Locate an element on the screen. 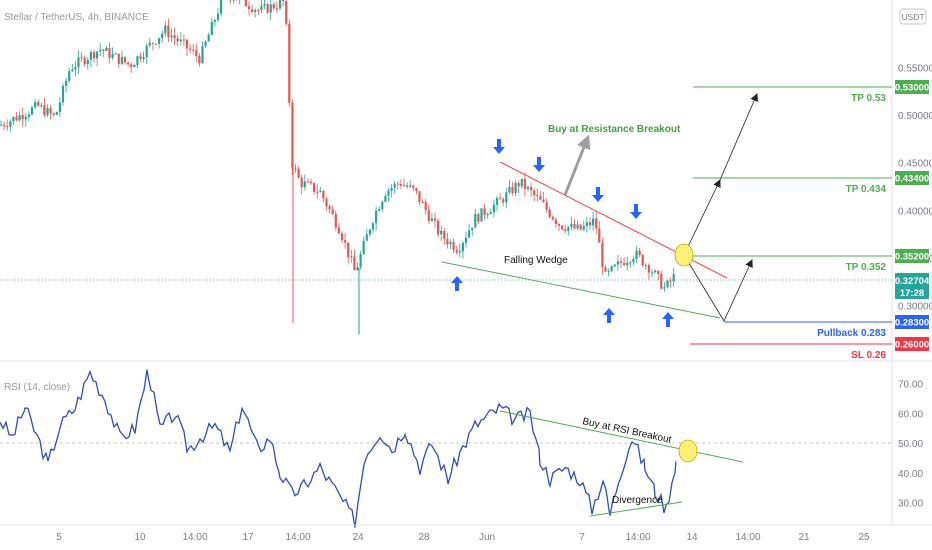  currency-label: USDT is located at coordinates (912, 17).